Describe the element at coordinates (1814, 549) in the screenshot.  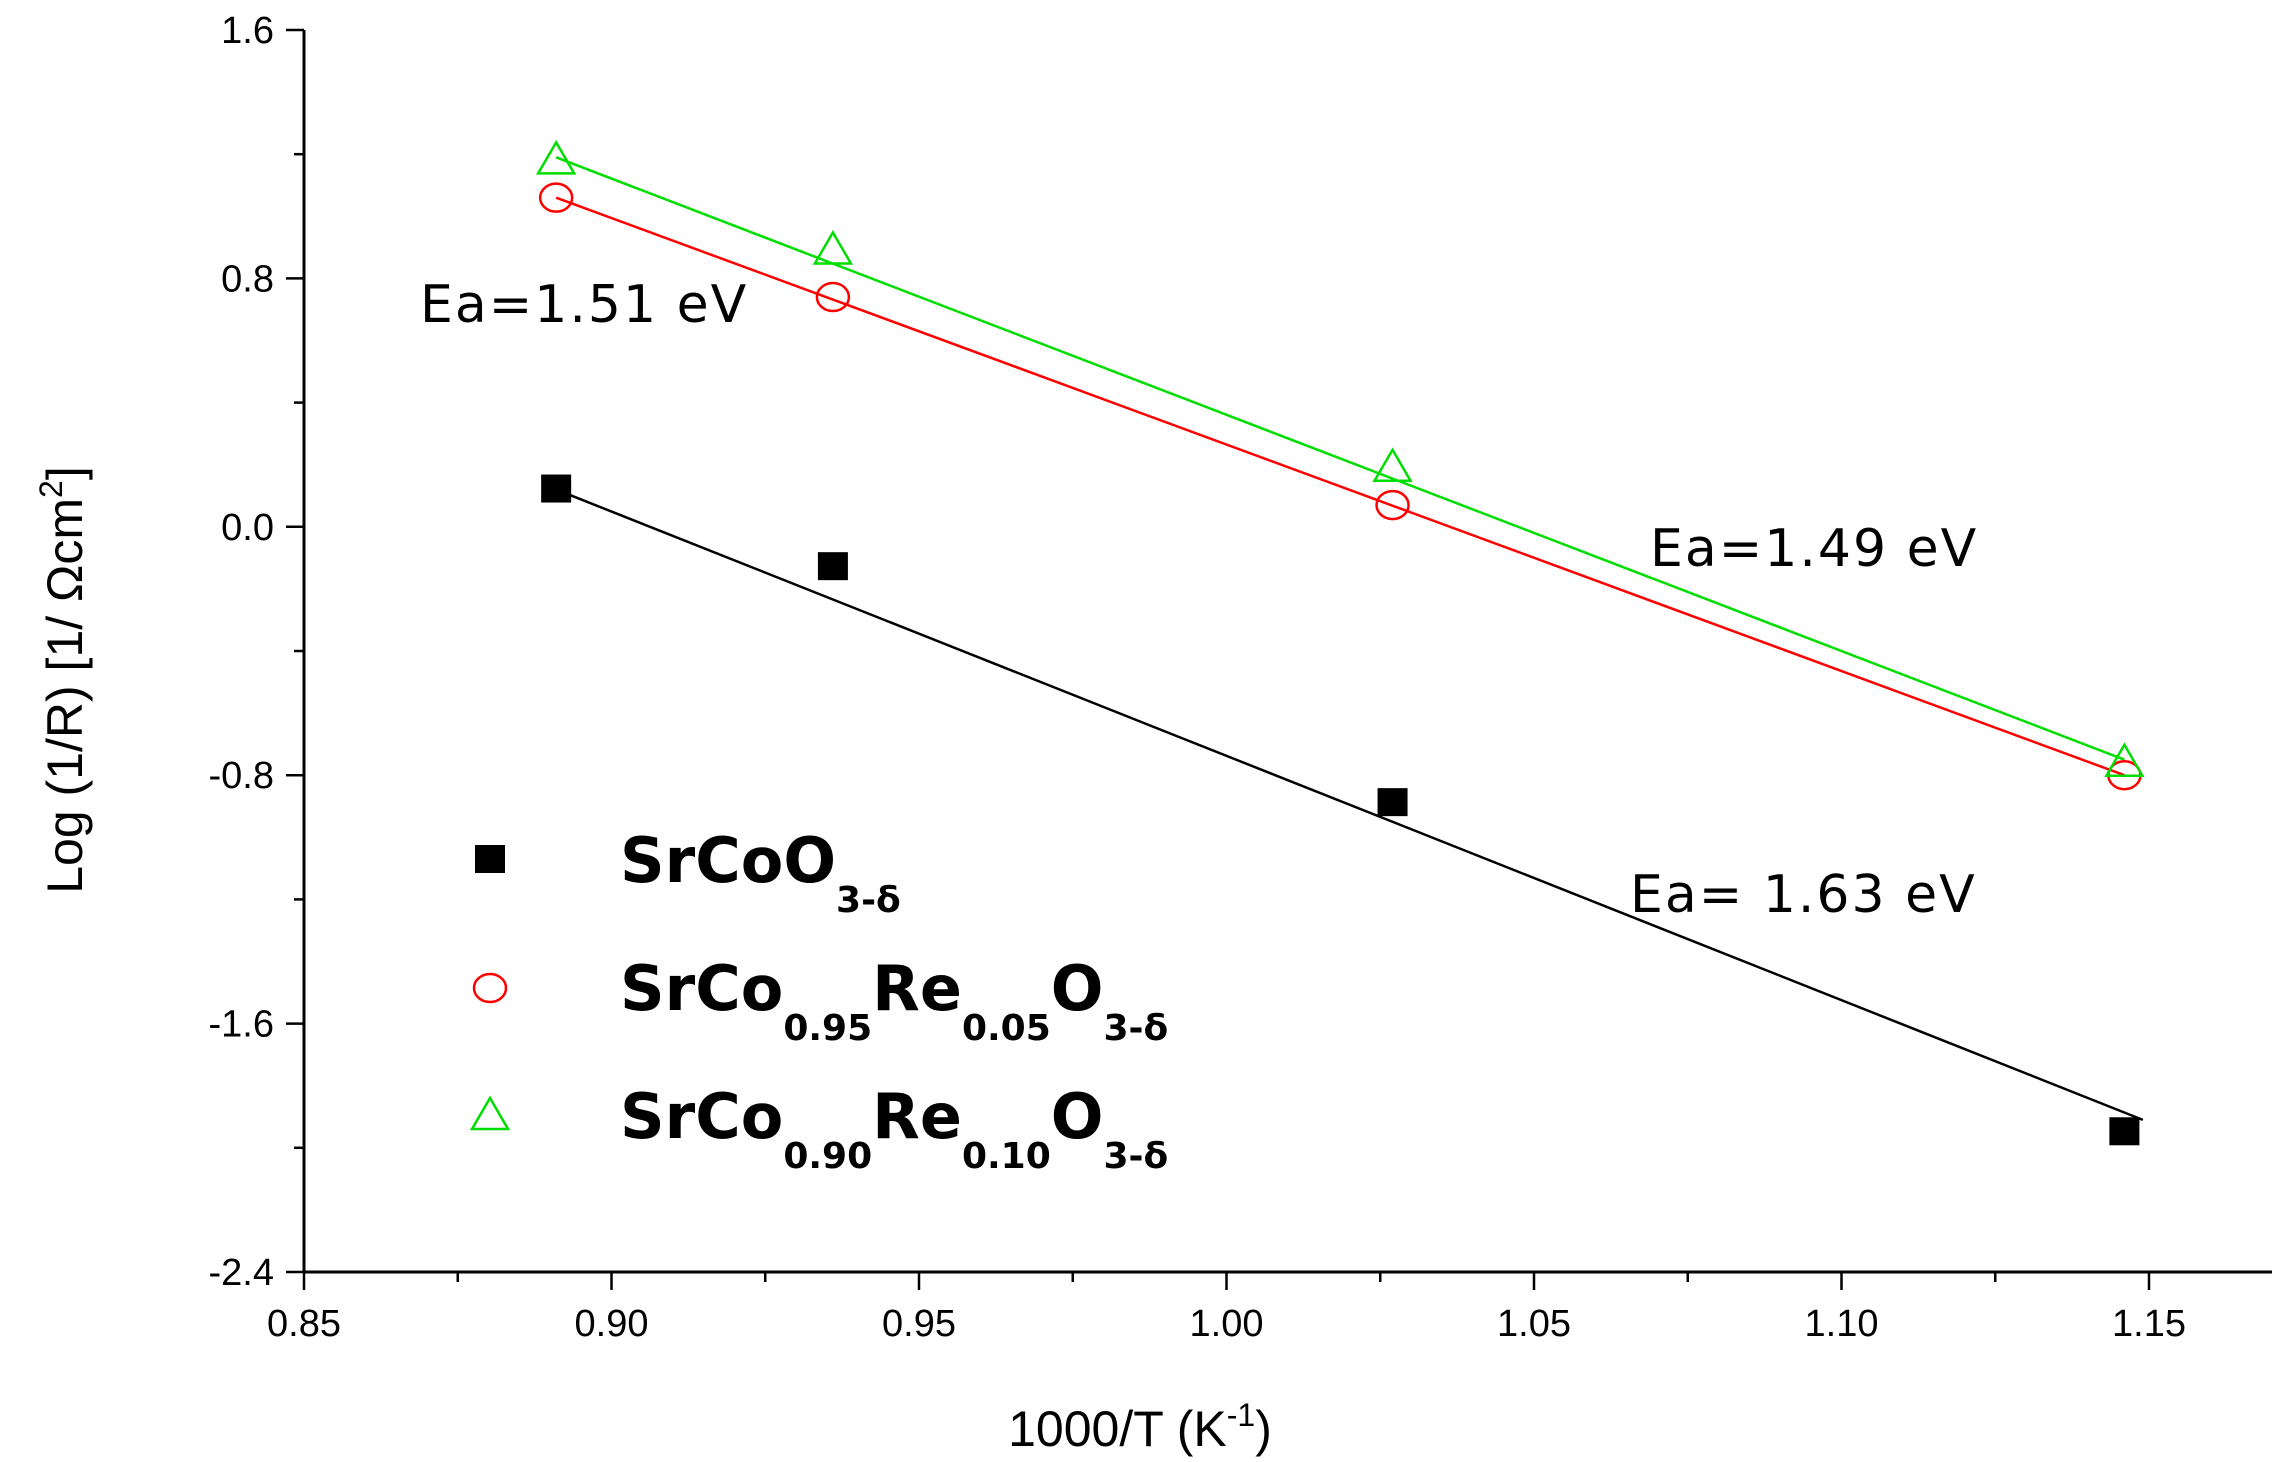
I see `annotation-ea-149: Ea=1.49 eV` at that location.